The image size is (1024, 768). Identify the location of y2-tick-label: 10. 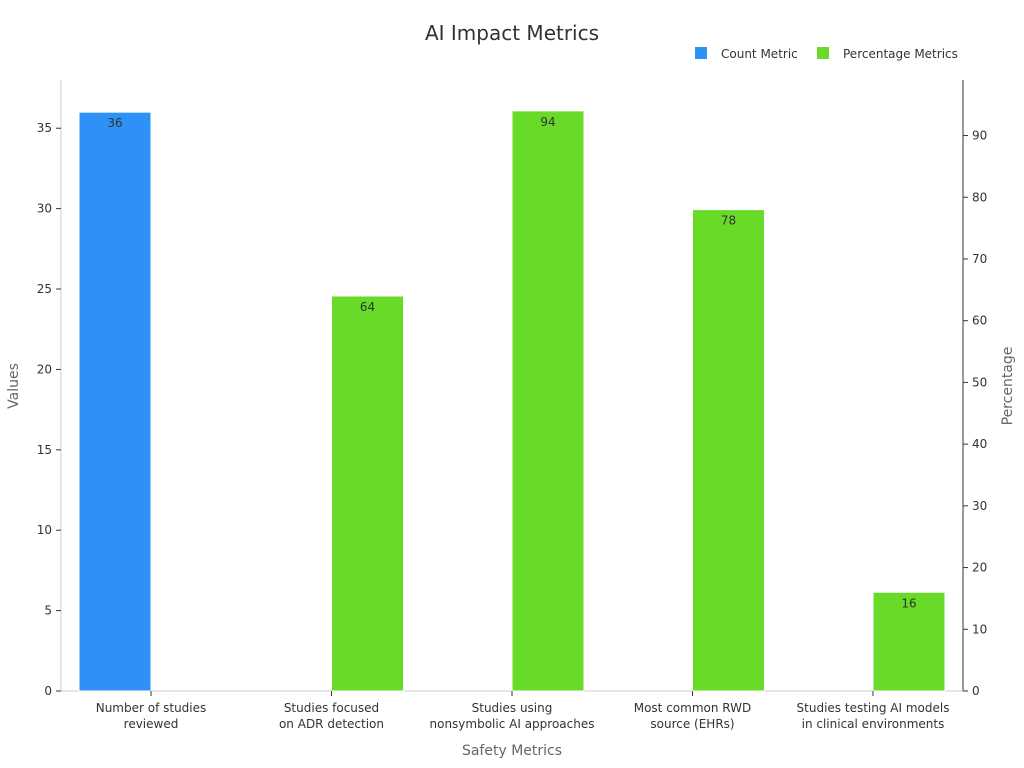
(979, 629).